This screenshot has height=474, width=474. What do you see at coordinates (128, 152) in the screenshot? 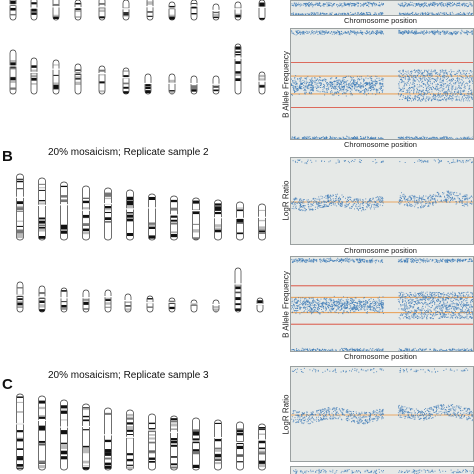
I see `section-title: 20% mosaicism; Replicate sample 2` at bounding box center [128, 152].